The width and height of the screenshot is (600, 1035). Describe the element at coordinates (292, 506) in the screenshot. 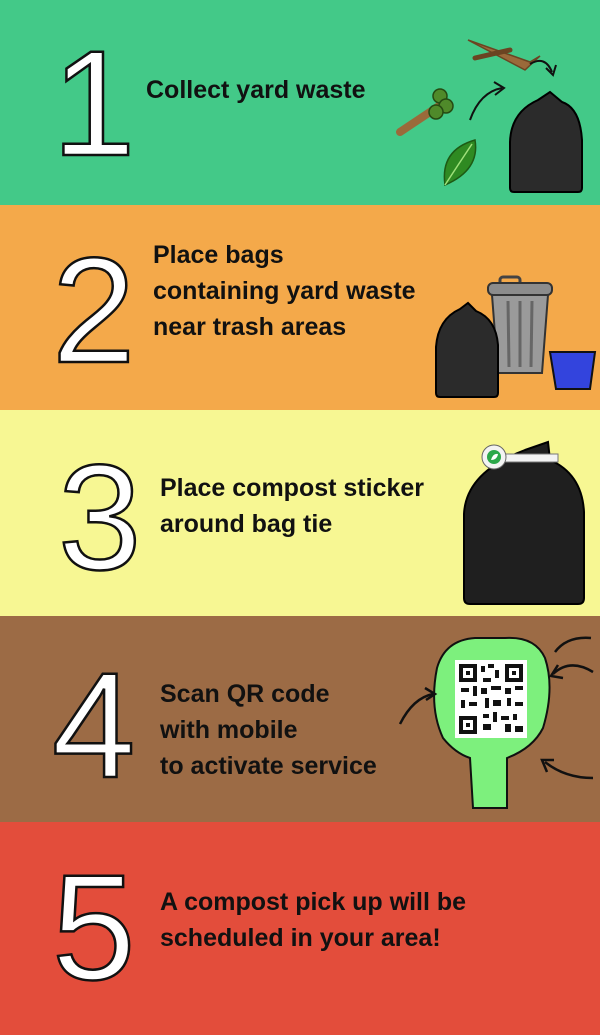

I see `step-text: Place compost sticker around bag tie` at that location.